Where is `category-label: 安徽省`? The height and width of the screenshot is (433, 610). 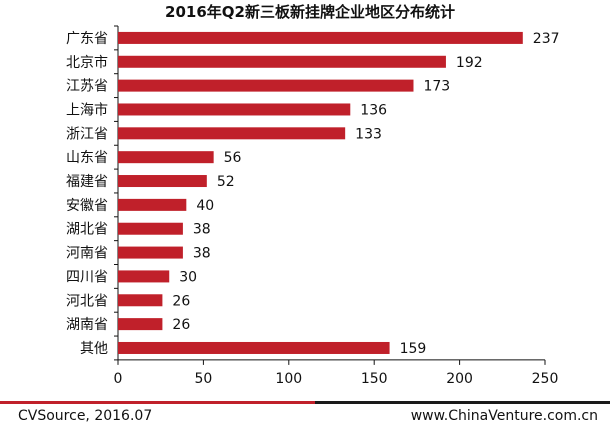 category-label: 安徽省 is located at coordinates (87, 206).